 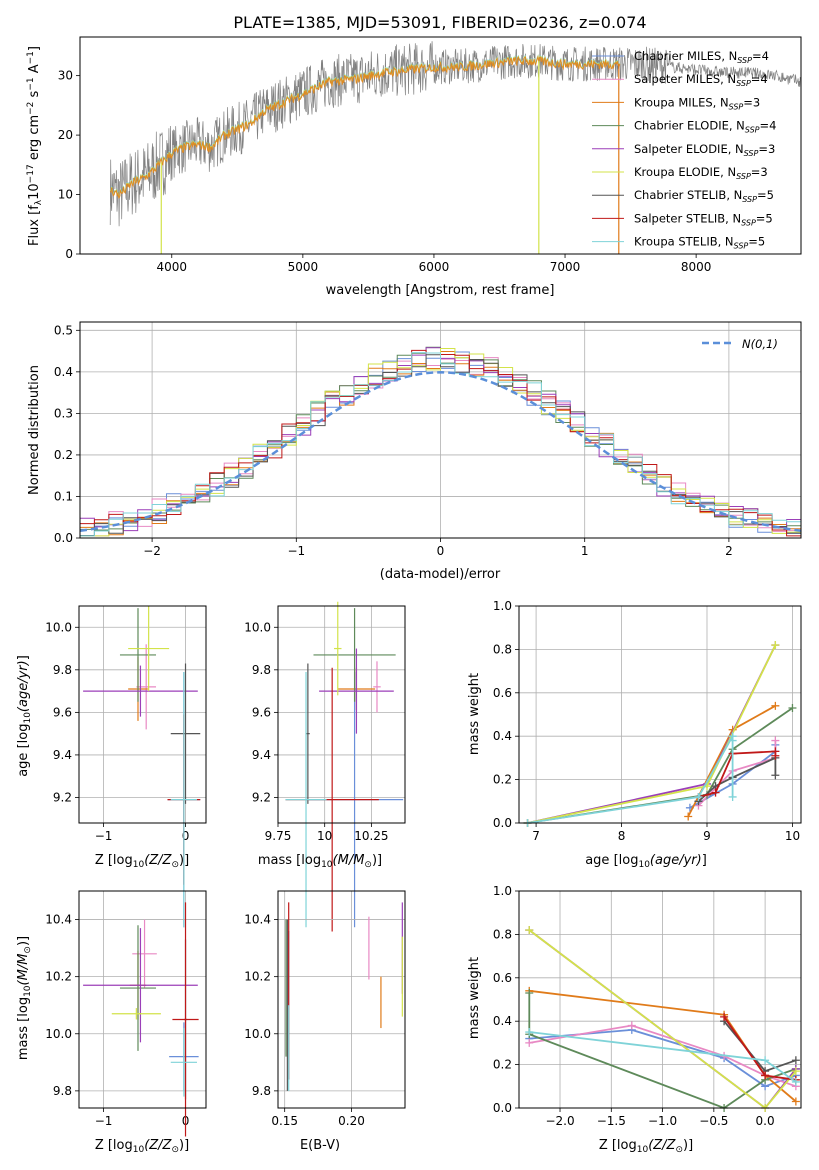 I want to click on za-ylabel: age [log10(age/yr)], so click(x=24, y=716).